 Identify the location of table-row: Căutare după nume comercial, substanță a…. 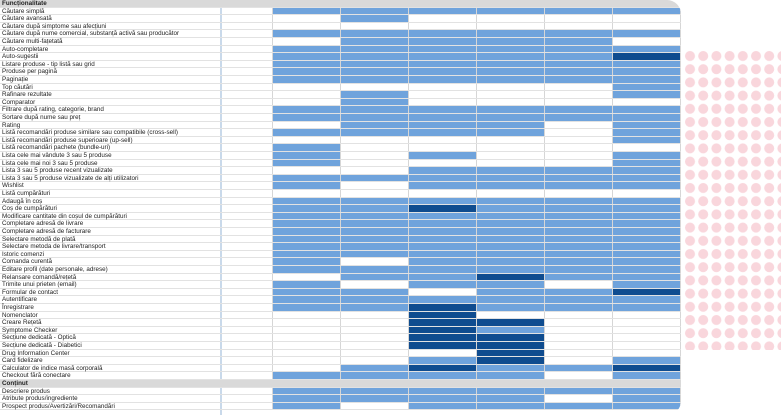
(340, 34).